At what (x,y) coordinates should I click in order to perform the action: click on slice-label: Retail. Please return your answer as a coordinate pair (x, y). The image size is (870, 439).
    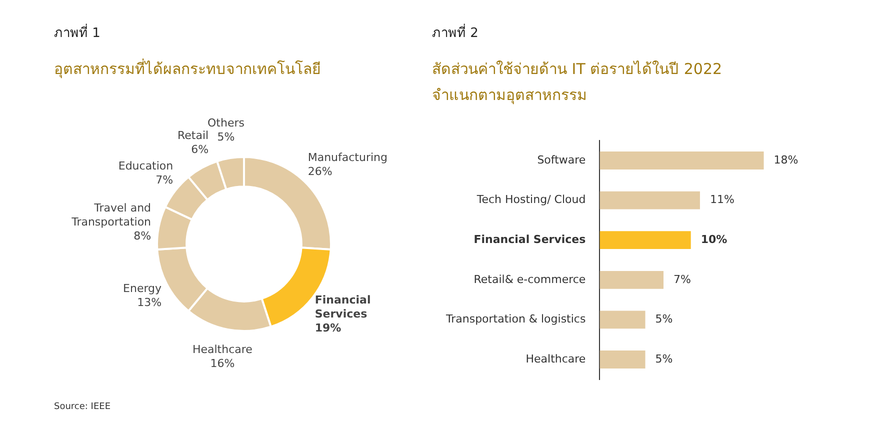
    Looking at the image, I should click on (193, 135).